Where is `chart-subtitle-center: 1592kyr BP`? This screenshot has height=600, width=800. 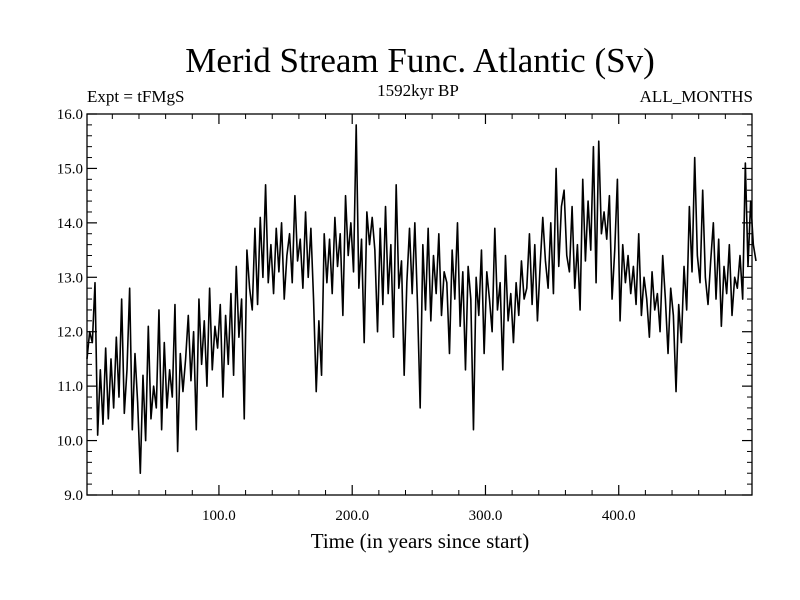
chart-subtitle-center: 1592kyr BP is located at coordinates (418, 90).